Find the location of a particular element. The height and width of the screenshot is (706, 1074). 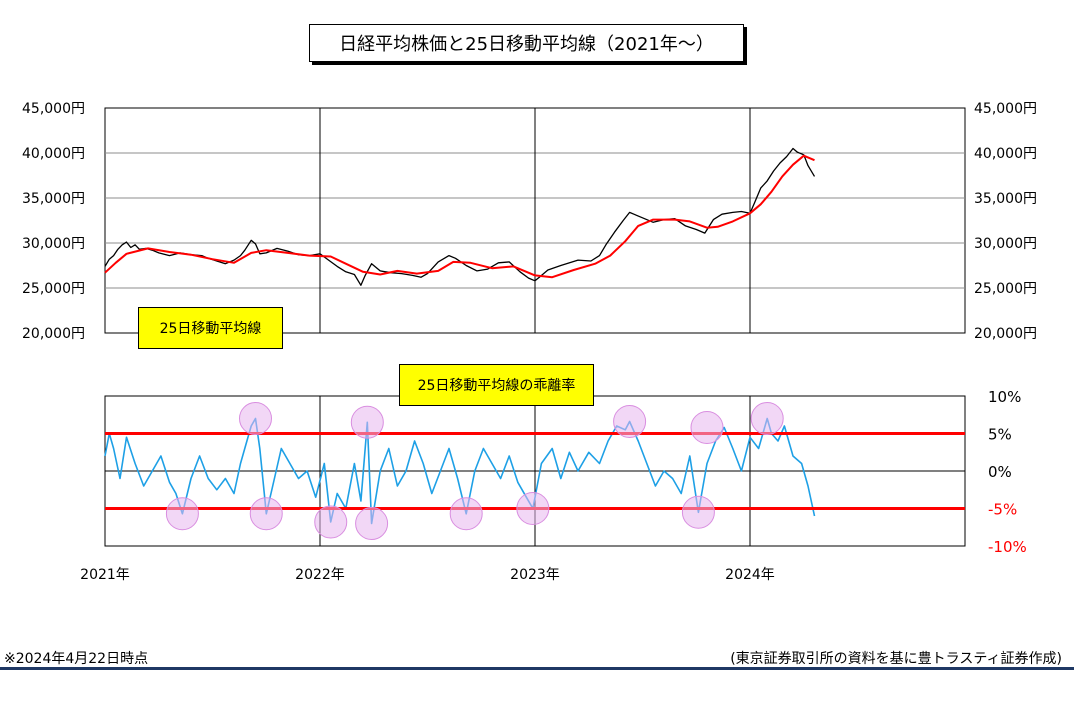

price-ytick-left: 20,000円 is located at coordinates (53, 334).